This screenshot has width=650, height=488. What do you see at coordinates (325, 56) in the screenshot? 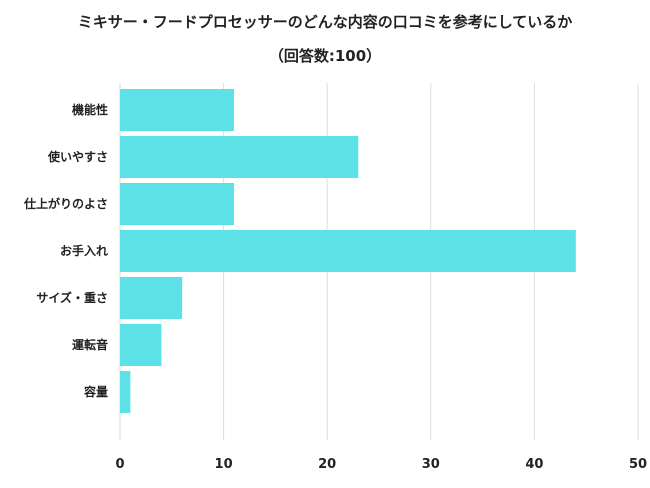
I see `chart-subtitle: （回答数:100）` at bounding box center [325, 56].